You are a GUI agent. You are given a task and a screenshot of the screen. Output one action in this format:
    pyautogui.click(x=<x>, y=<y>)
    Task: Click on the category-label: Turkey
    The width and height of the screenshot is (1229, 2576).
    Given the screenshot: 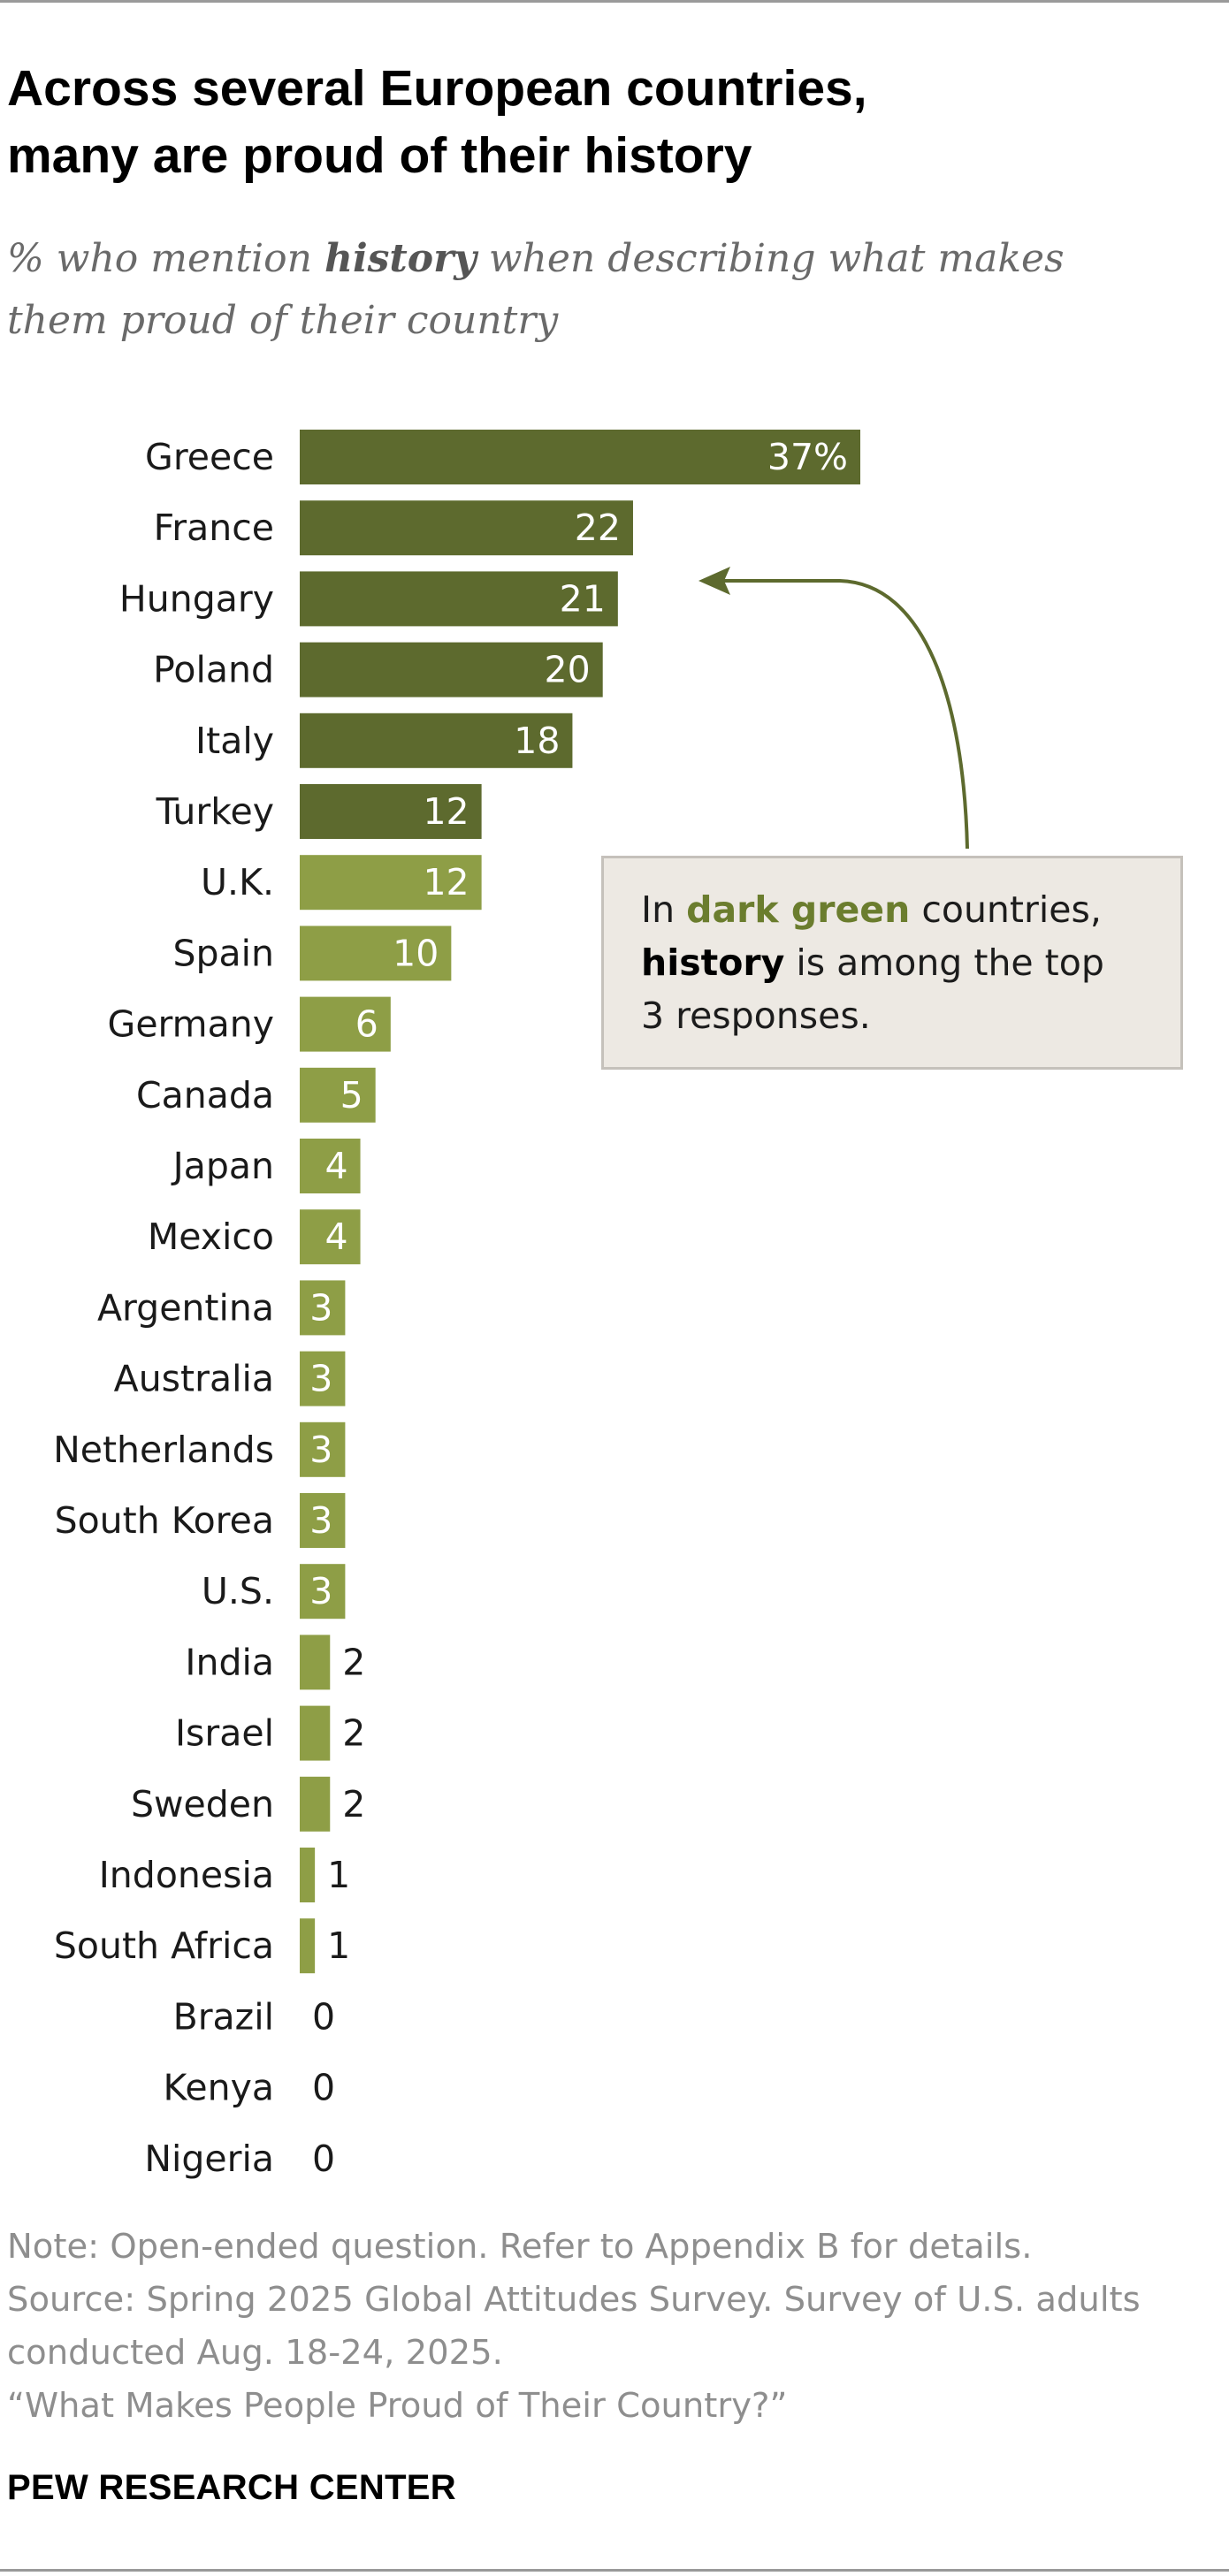 What is the action you would take?
    pyautogui.click(x=215, y=811)
    